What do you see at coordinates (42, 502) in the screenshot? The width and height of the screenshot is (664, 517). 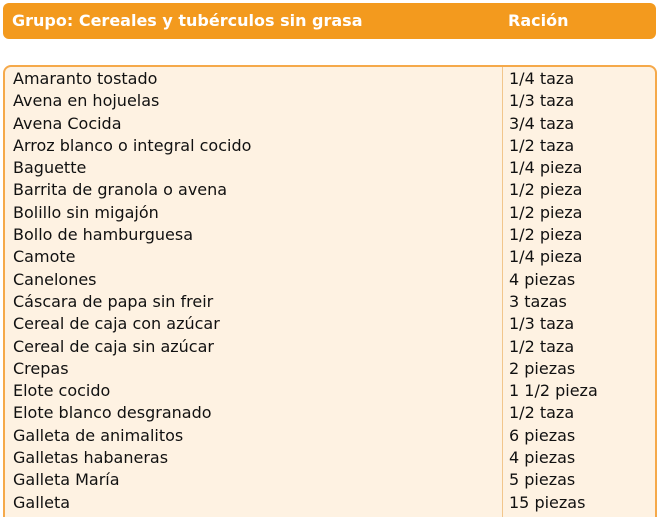 I see `food-name-cell: Galleta` at bounding box center [42, 502].